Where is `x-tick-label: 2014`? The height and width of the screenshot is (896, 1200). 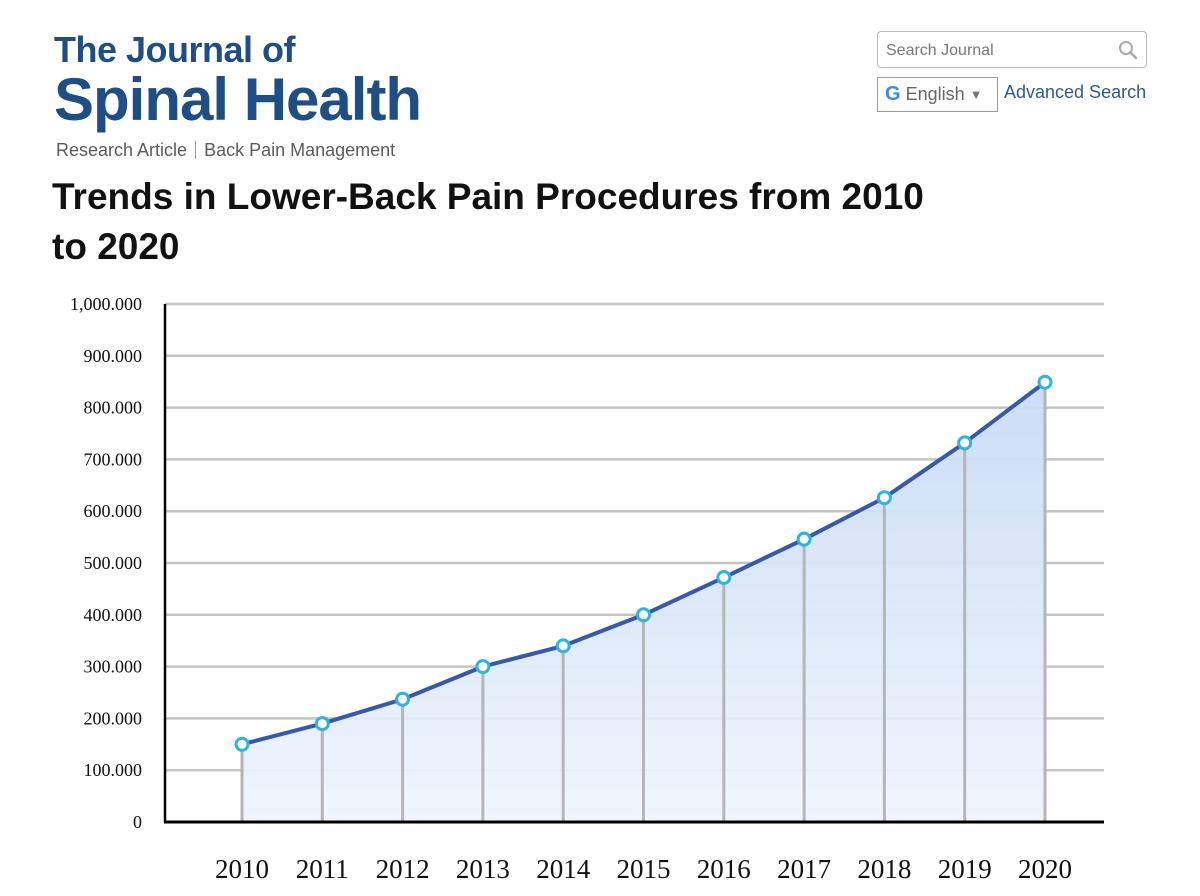 x-tick-label: 2014 is located at coordinates (563, 869).